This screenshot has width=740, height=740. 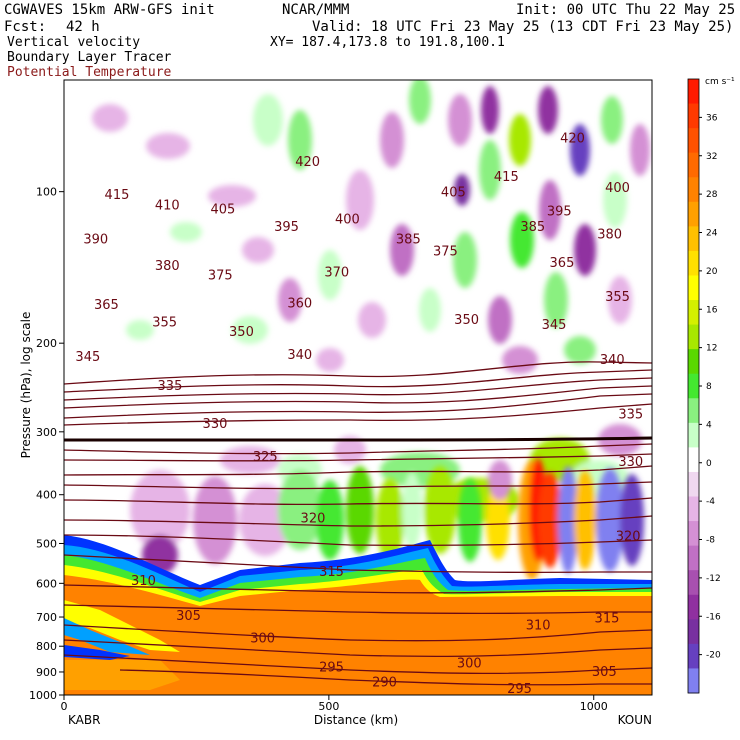 I want to click on x-axis-label: Distance (km), so click(x=356, y=720).